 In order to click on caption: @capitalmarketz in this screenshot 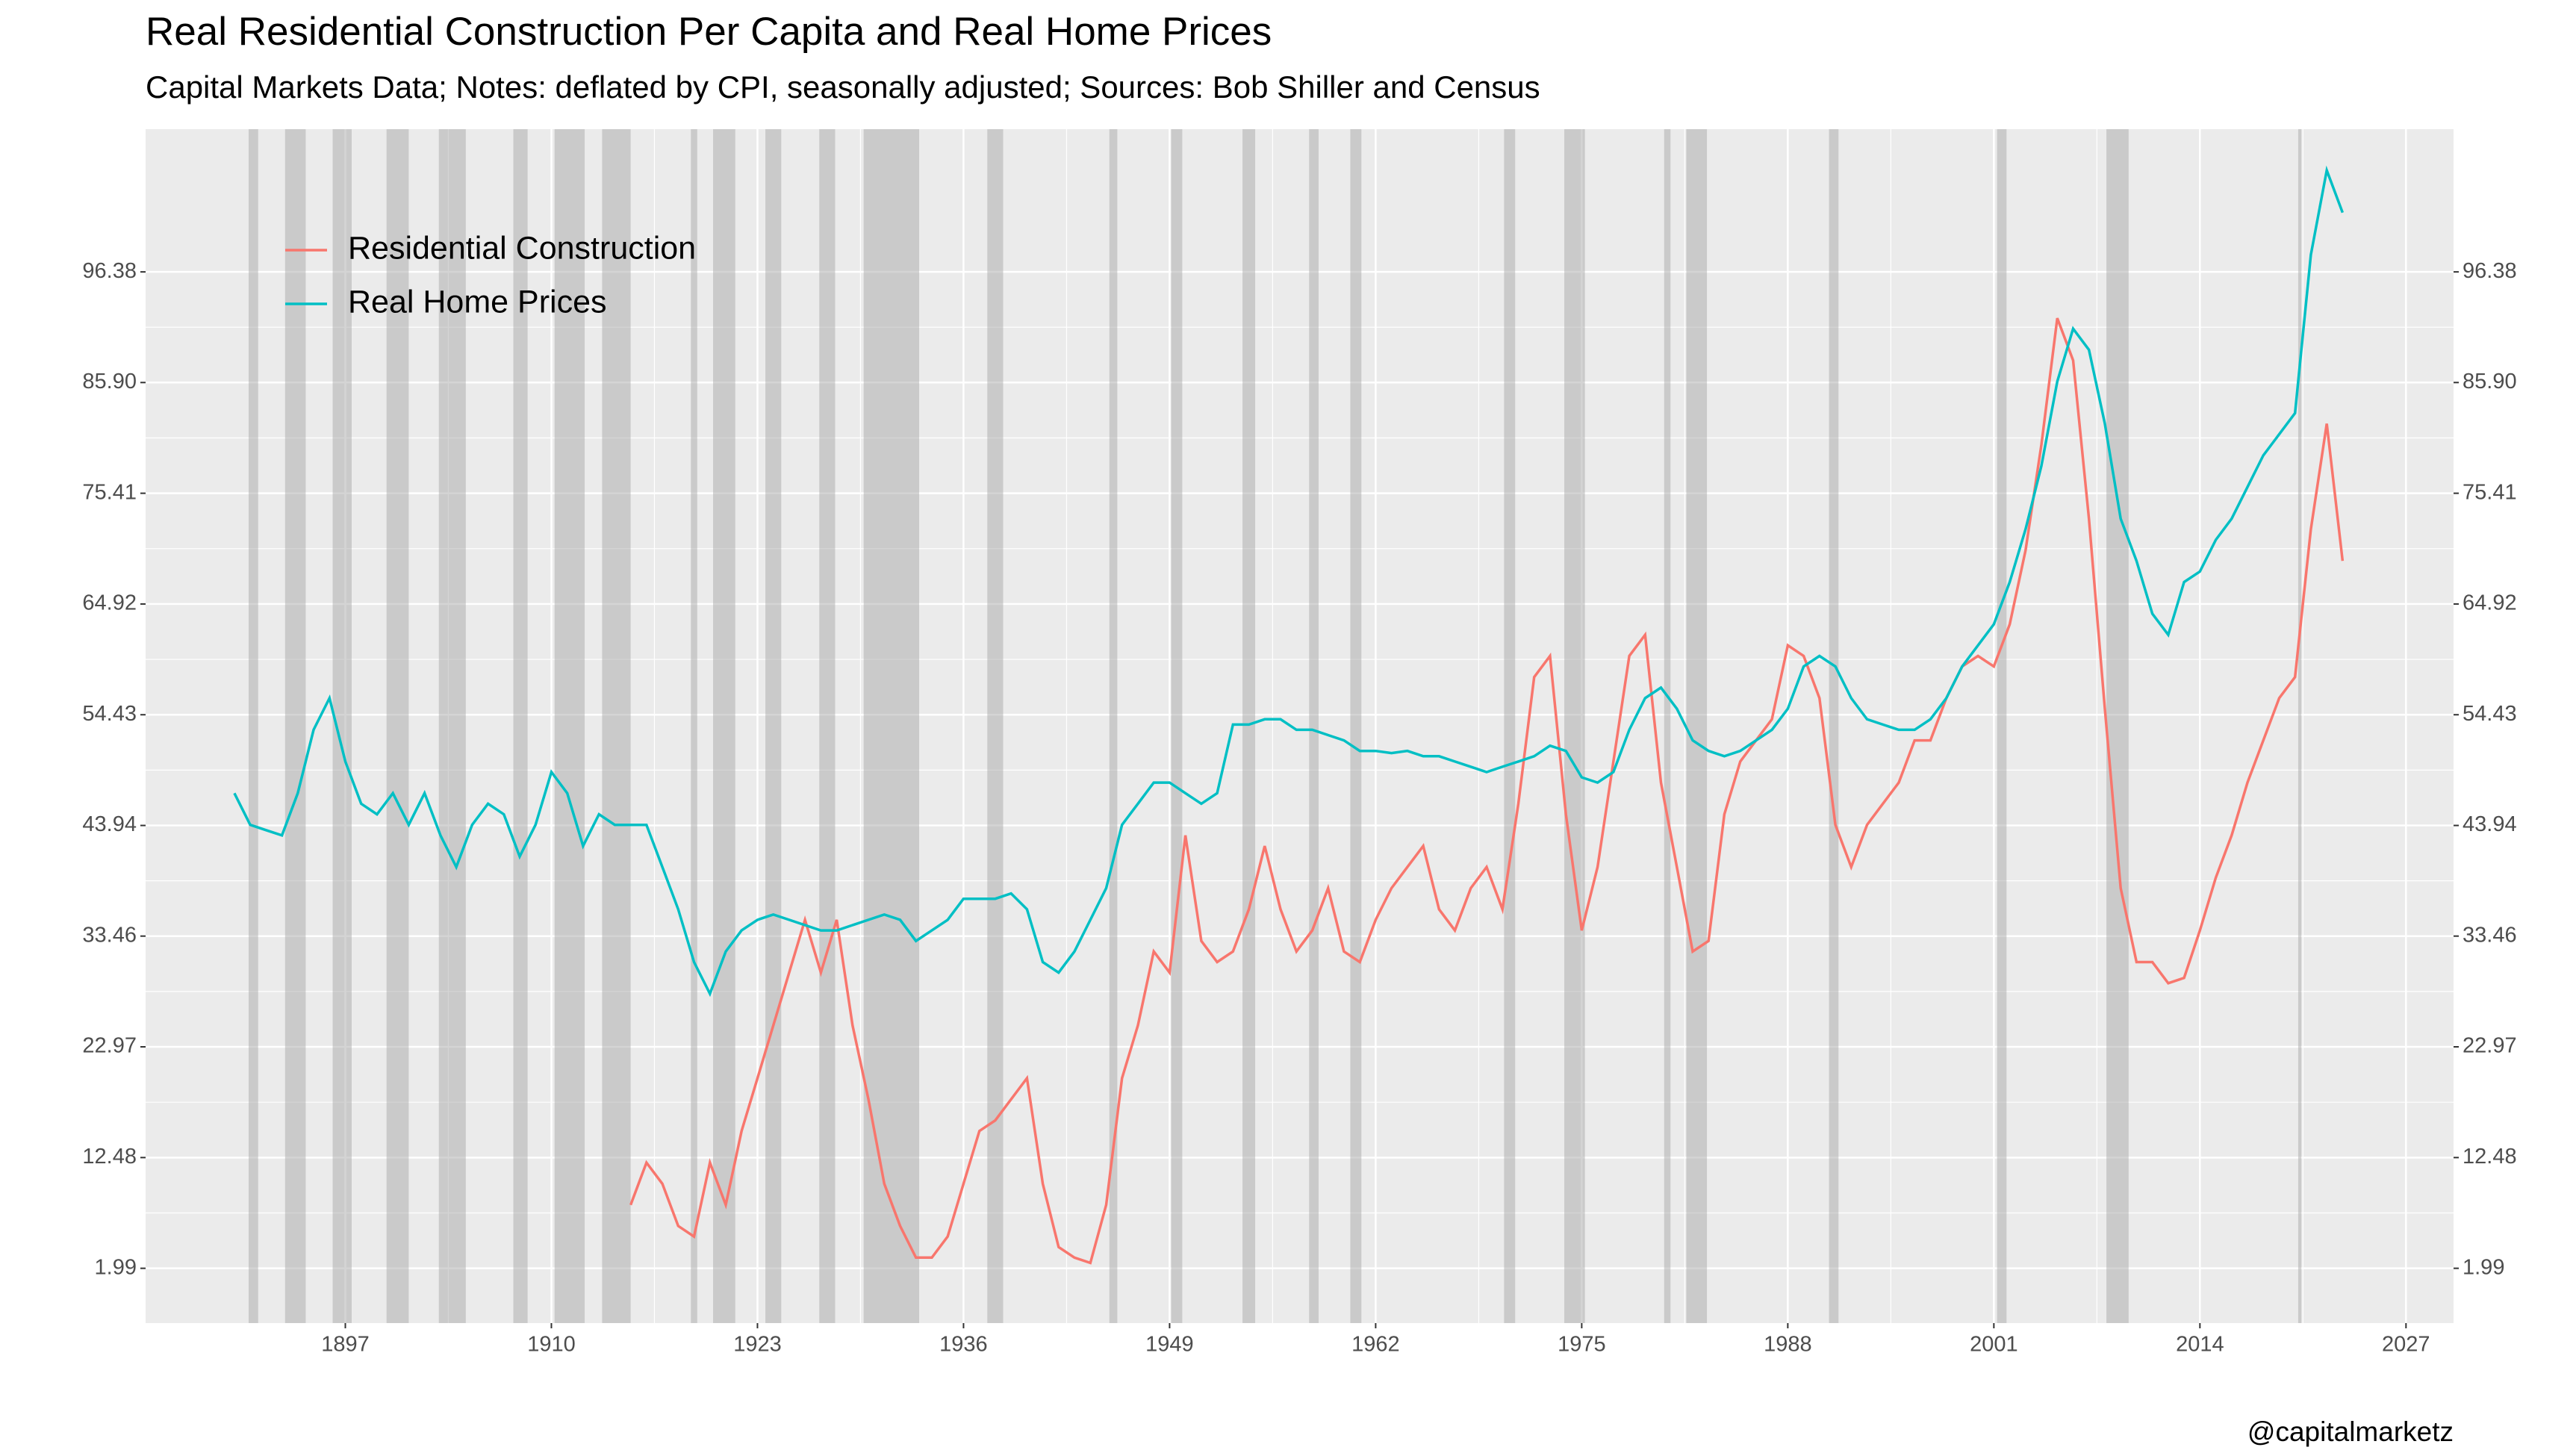, I will do `click(2350, 1431)`.